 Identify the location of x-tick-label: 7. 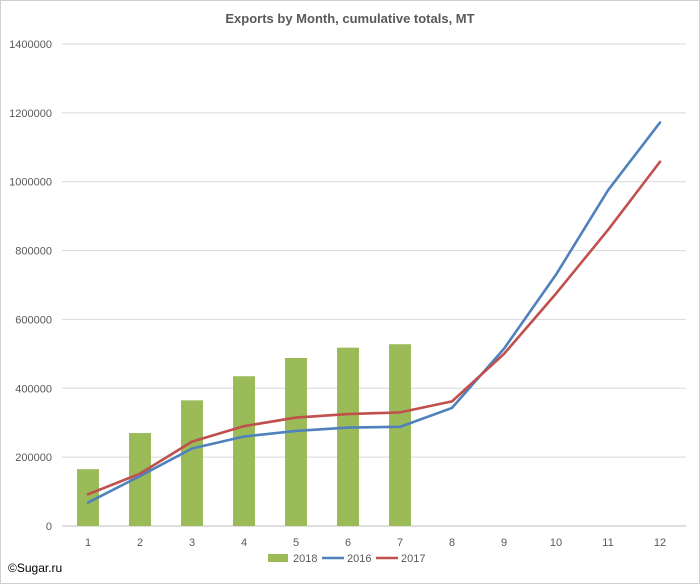
(400, 543).